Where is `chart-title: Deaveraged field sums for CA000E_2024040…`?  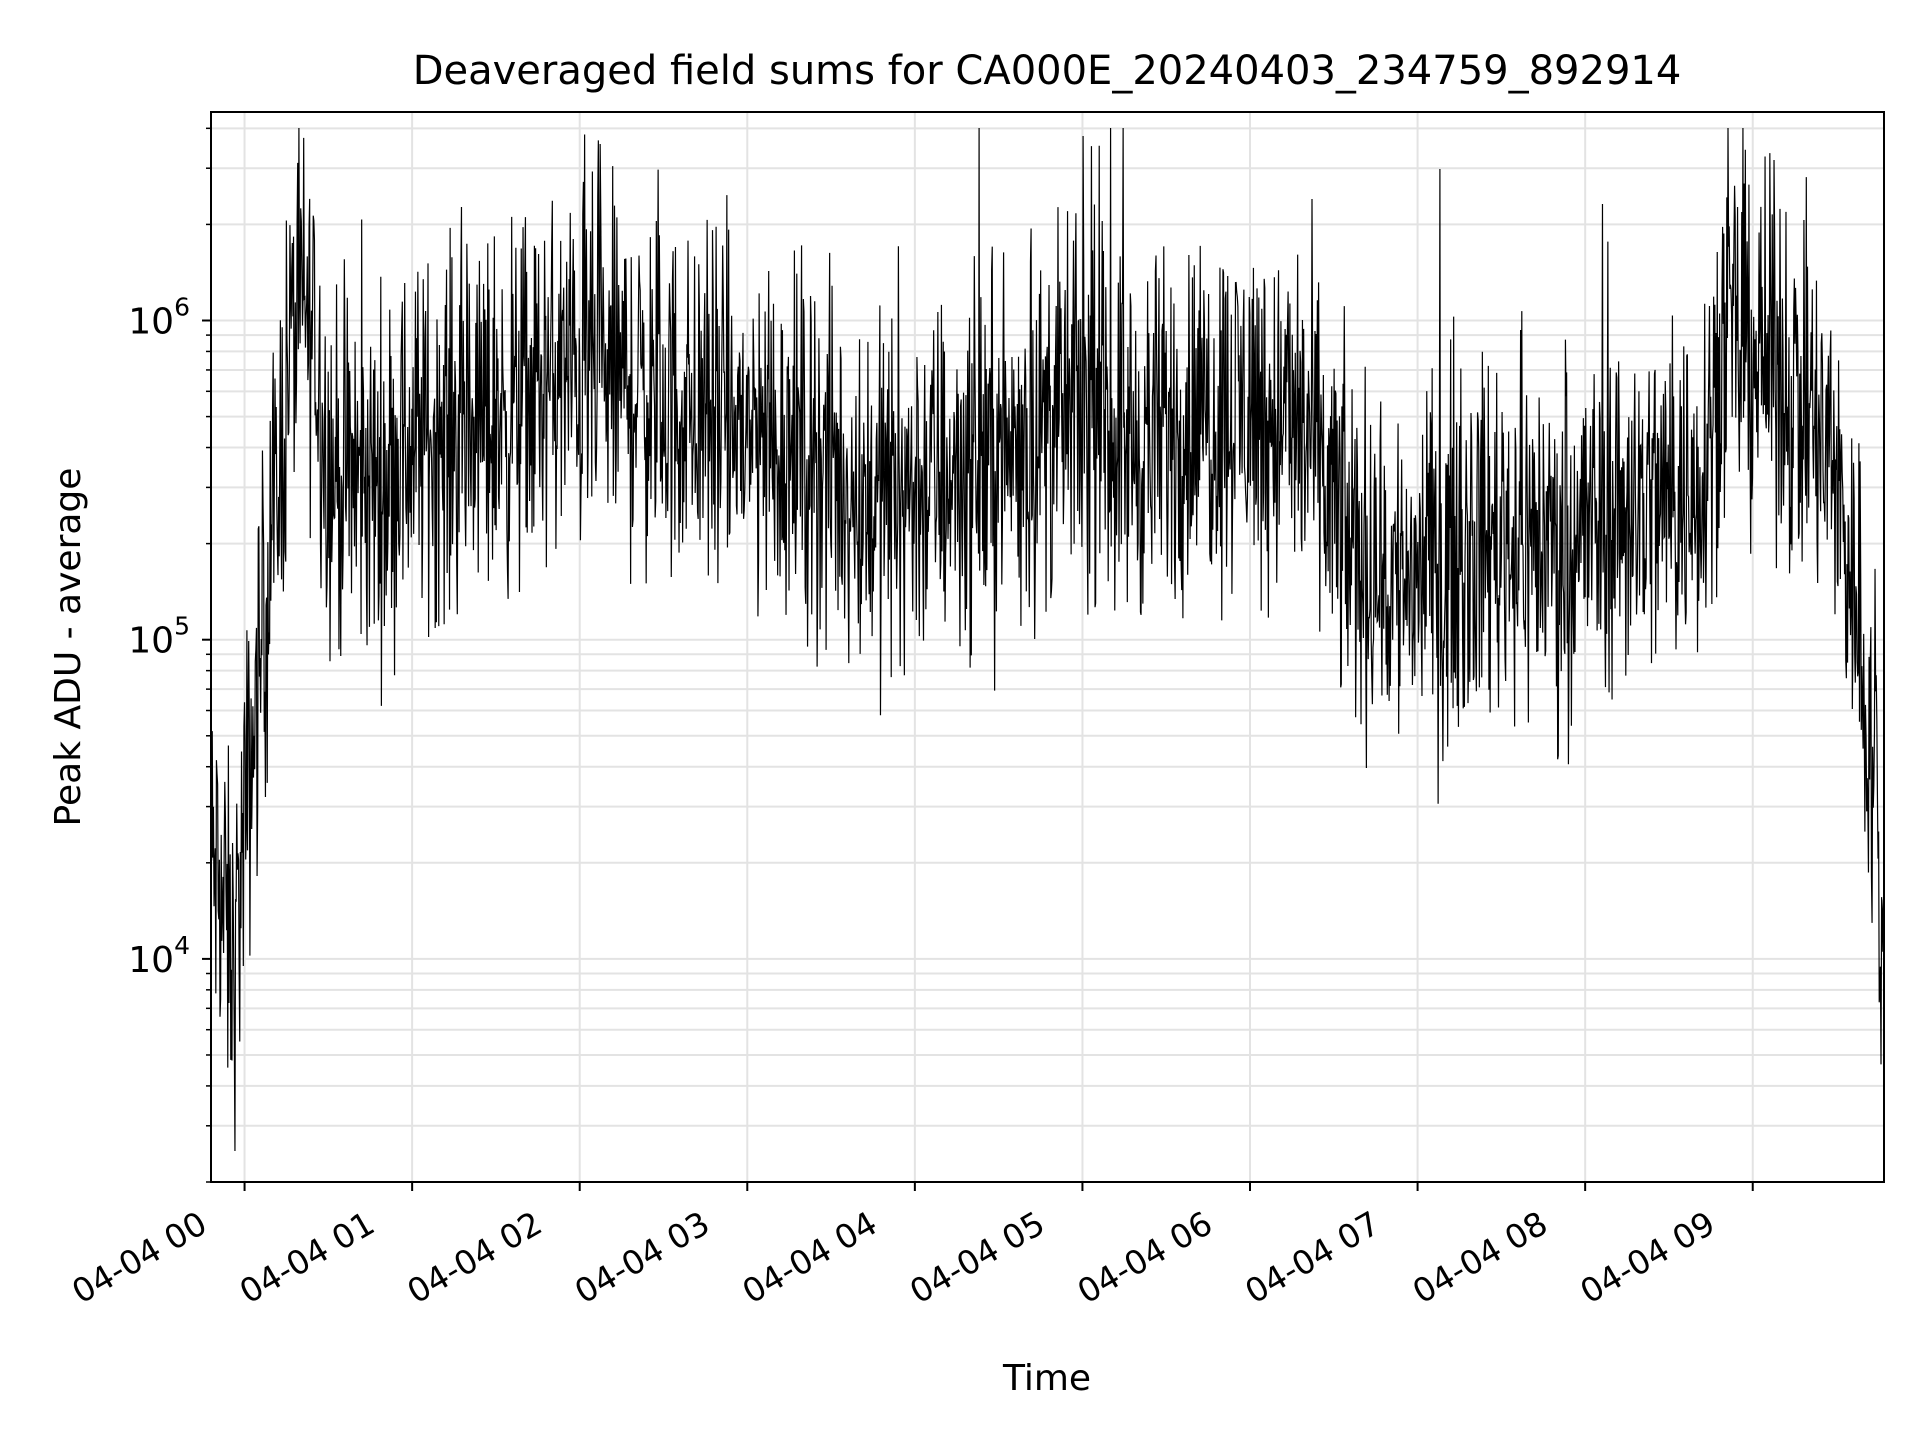 chart-title: Deaveraged field sums for CA000E_2024040… is located at coordinates (1047, 71).